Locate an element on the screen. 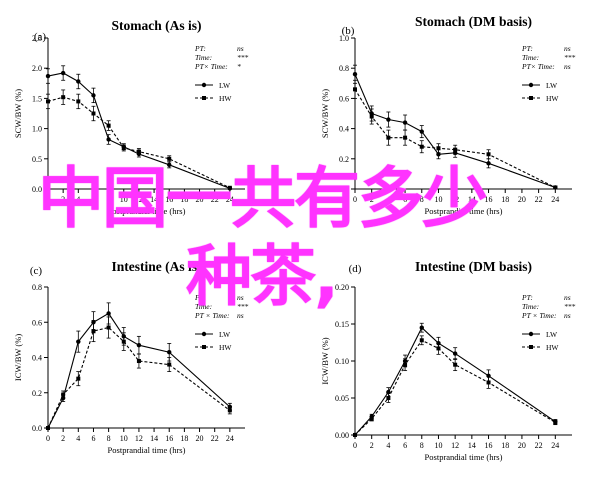 The width and height of the screenshot is (600, 483). x-tick-label: 4 is located at coordinates (78, 199).